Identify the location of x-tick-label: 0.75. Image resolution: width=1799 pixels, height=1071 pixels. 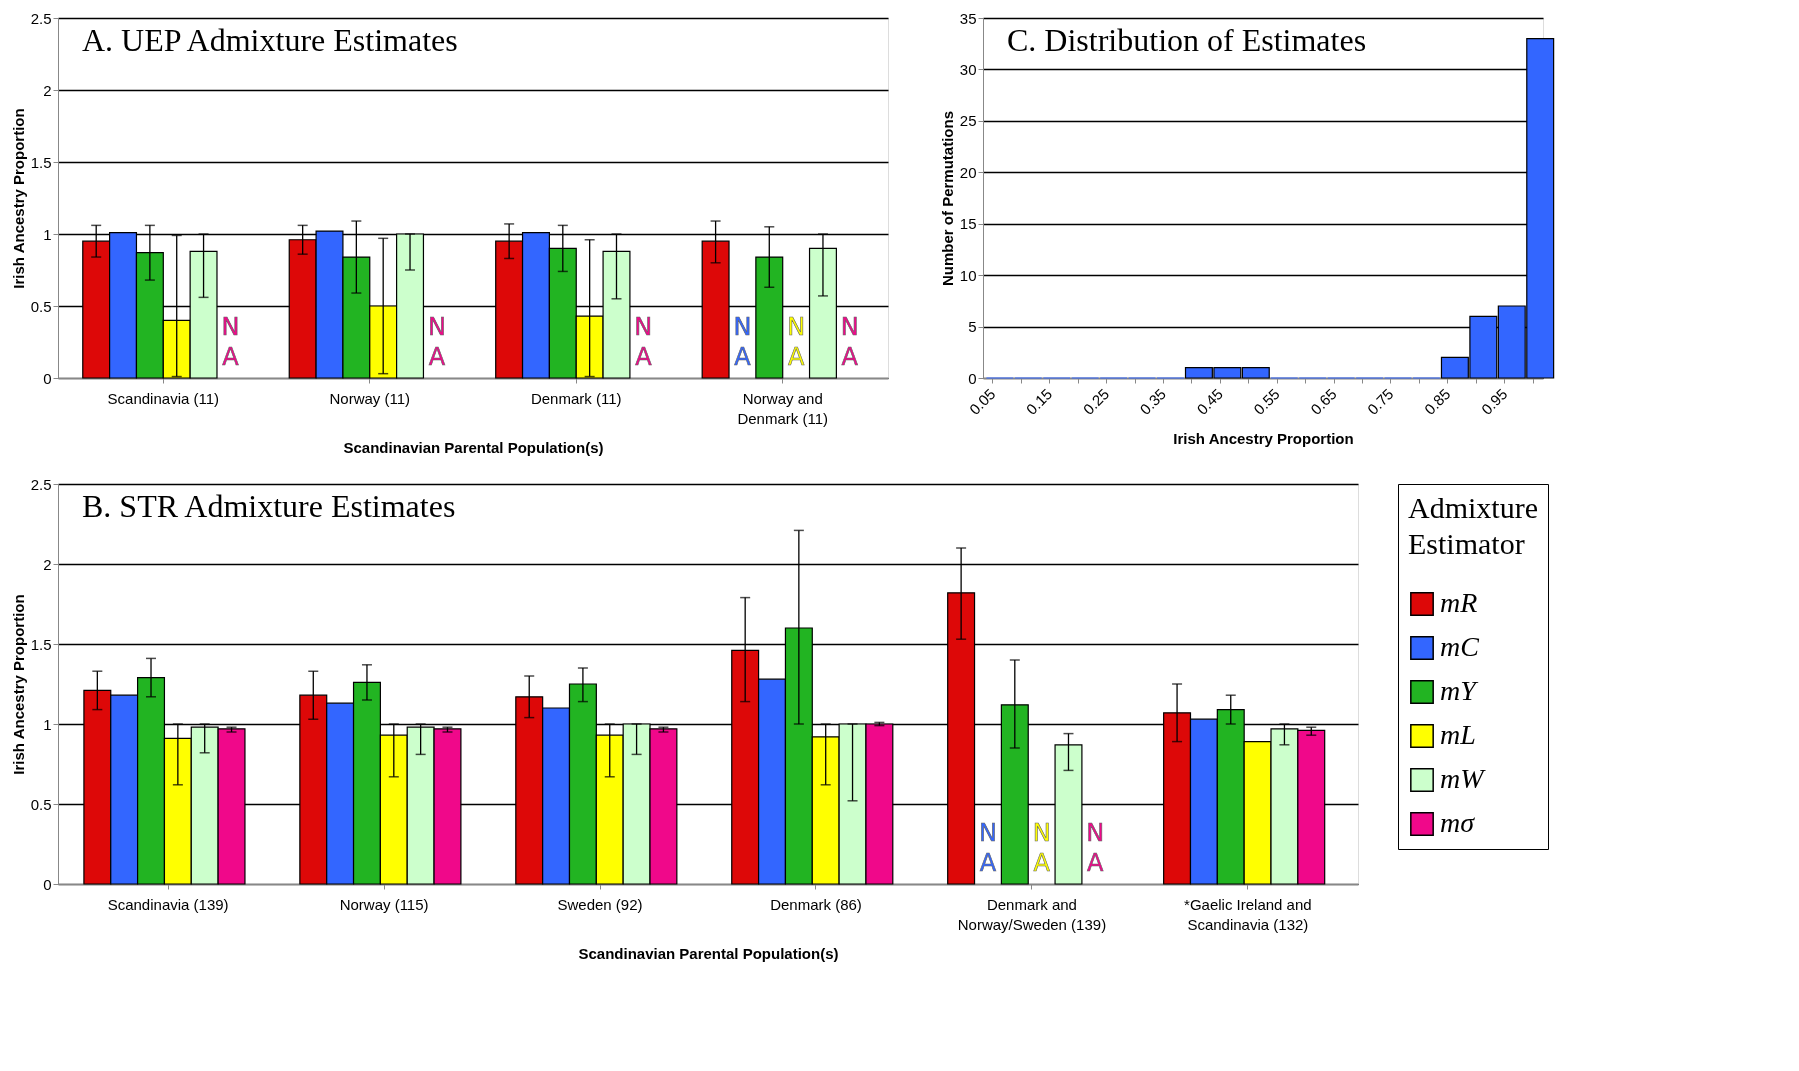
(1380, 401).